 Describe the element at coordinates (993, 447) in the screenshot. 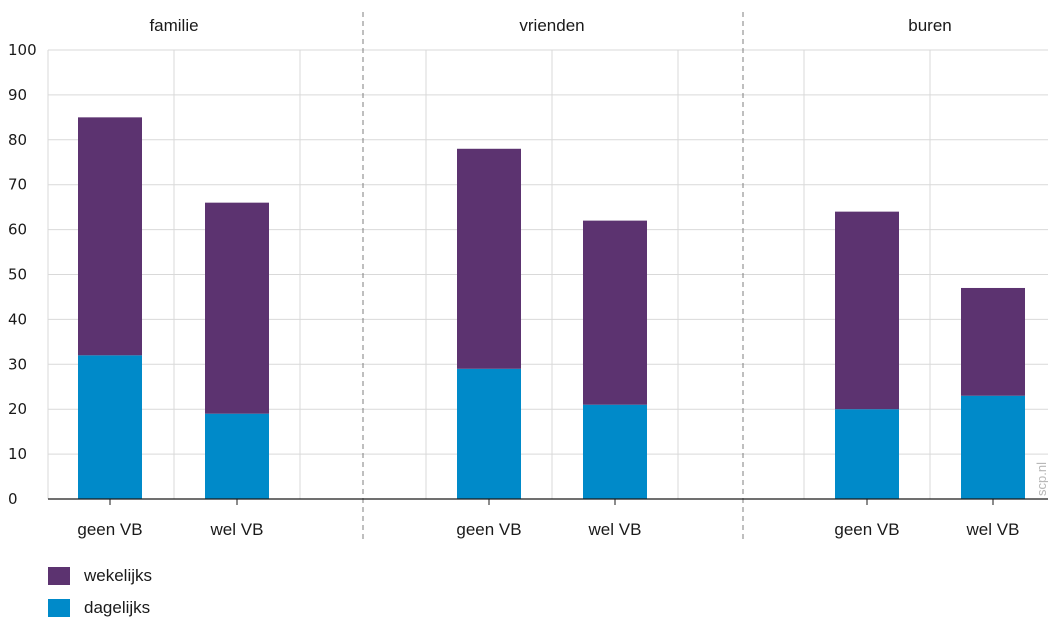

I see `bar-buren-wel-VB-dagelijks` at that location.